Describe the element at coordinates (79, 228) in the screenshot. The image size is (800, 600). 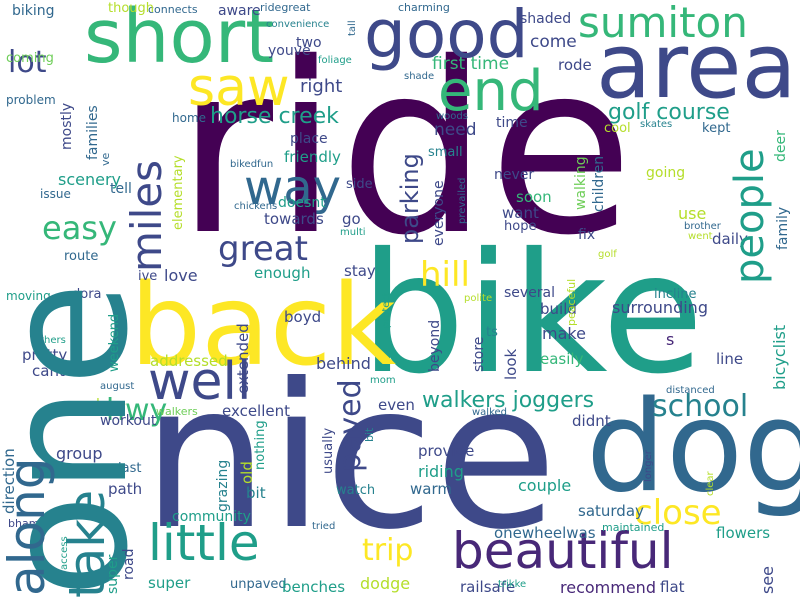
I see `word-easy: easy` at that location.